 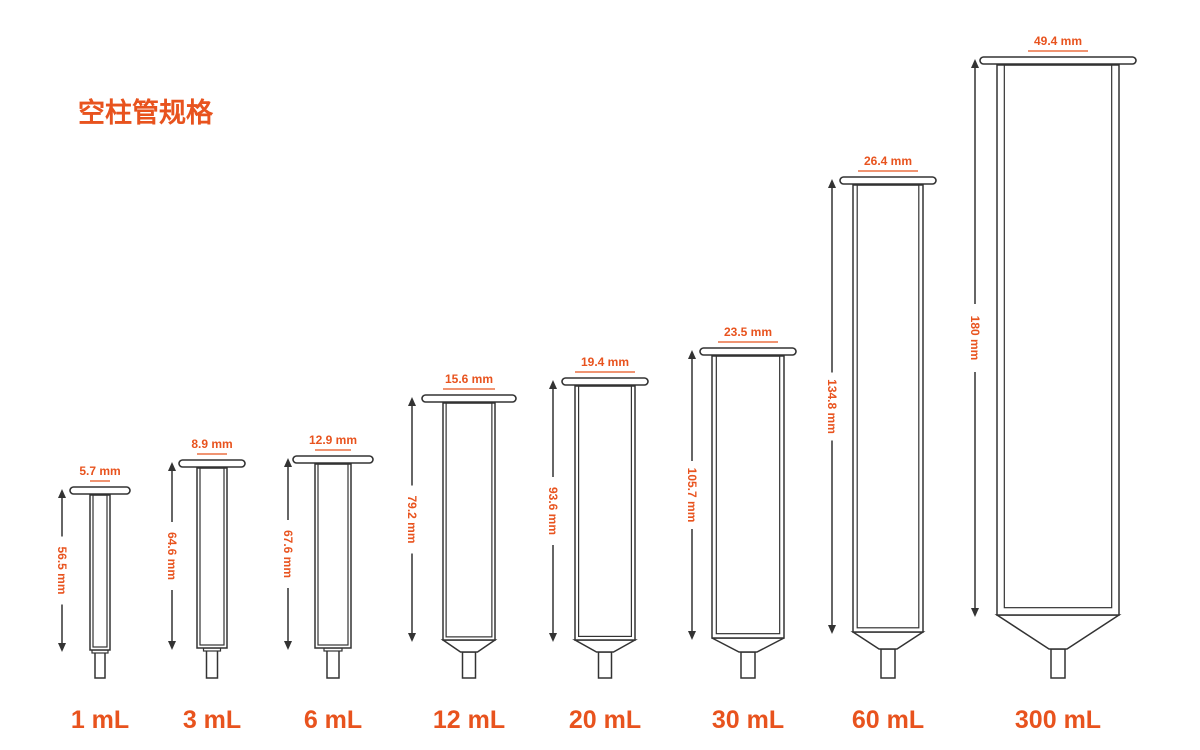 What do you see at coordinates (605, 720) in the screenshot?
I see `volume-label: 20 mL` at bounding box center [605, 720].